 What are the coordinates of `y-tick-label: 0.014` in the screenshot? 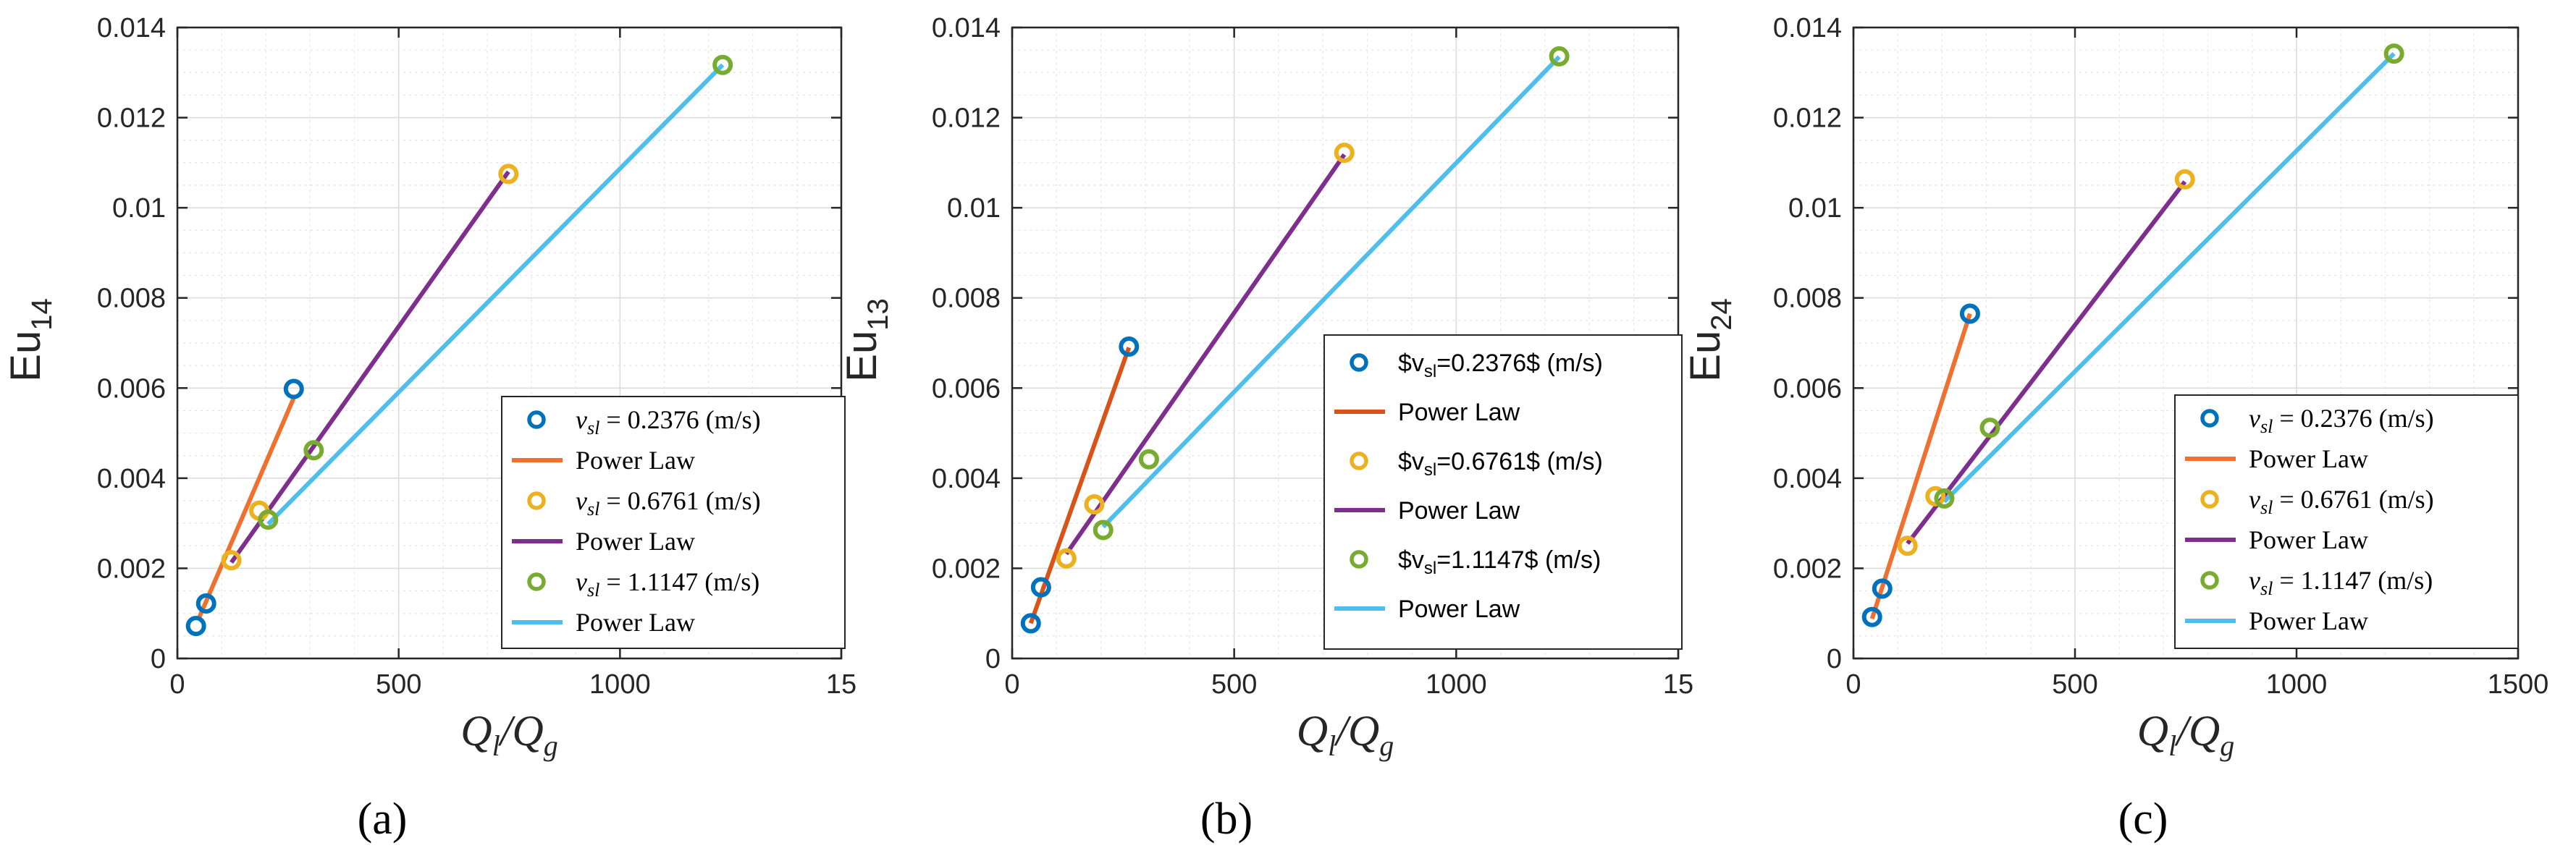 It's located at (131, 28).